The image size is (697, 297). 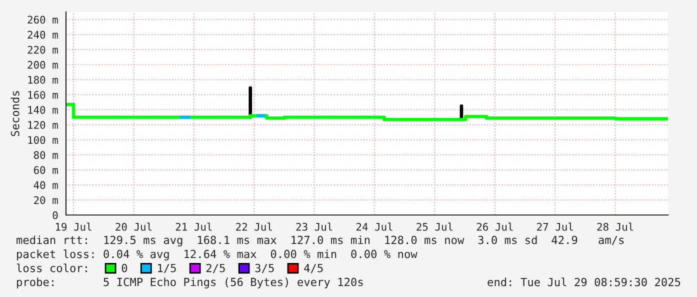 I want to click on legend-label: 0, so click(x=125, y=268).